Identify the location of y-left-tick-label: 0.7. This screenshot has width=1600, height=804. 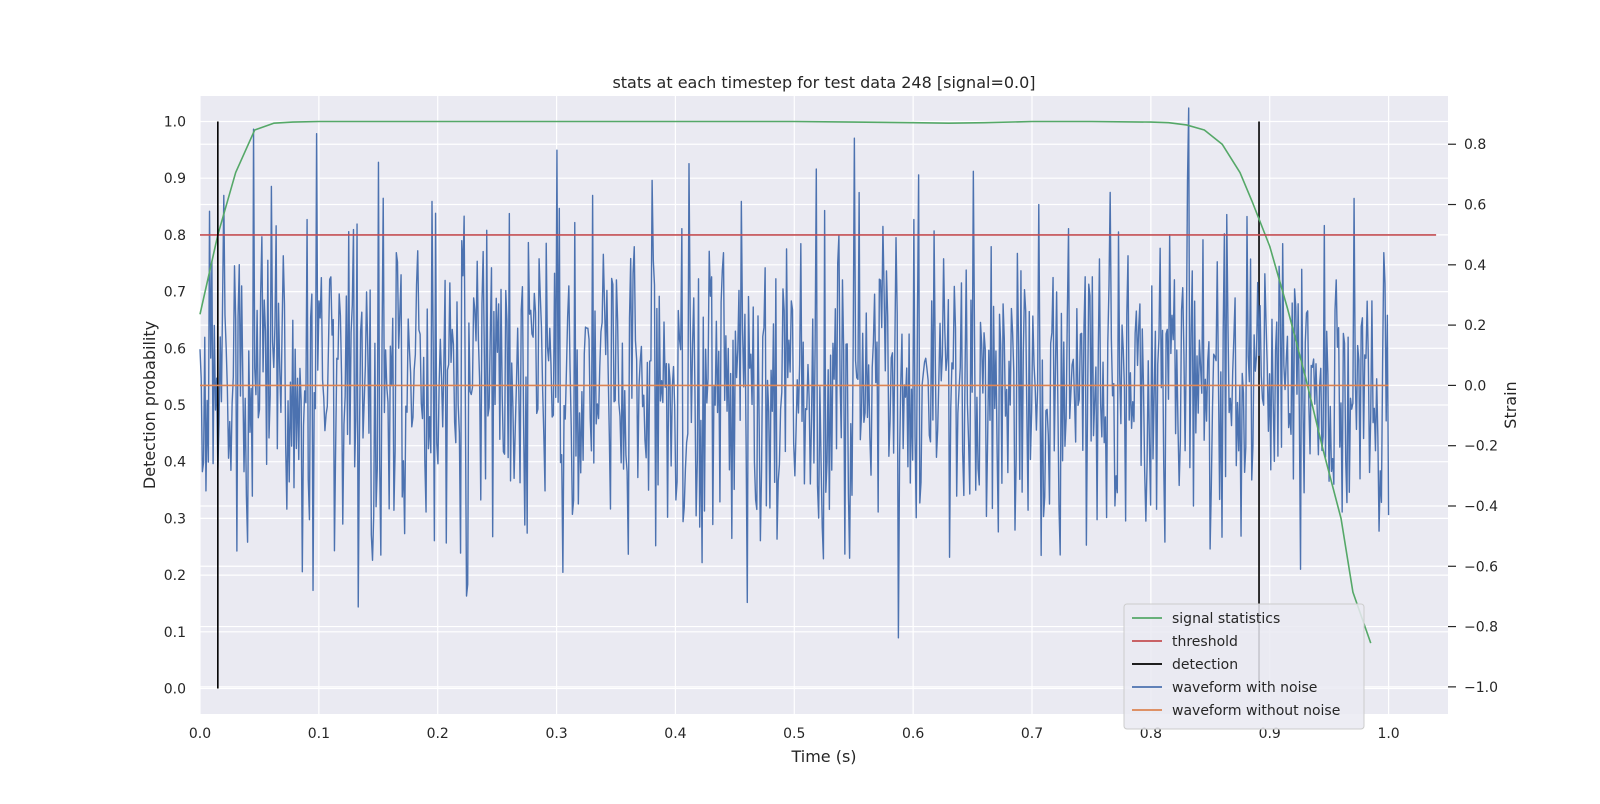
(175, 293).